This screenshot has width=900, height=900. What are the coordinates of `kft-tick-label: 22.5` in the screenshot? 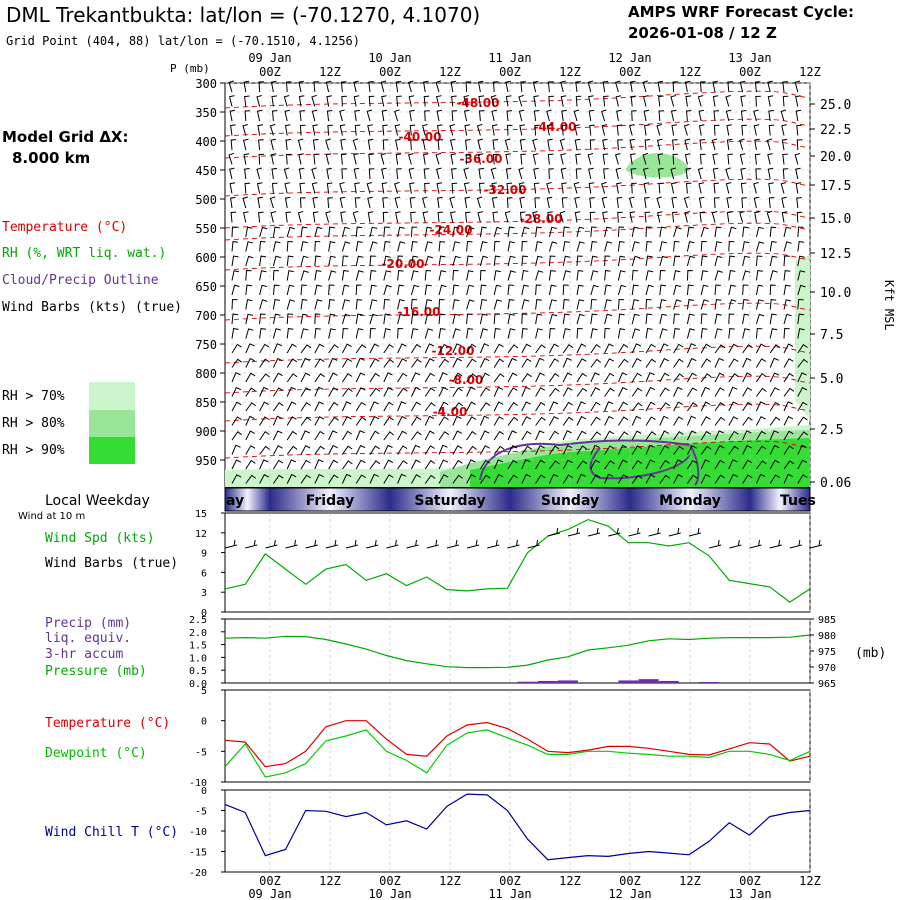 It's located at (835, 130).